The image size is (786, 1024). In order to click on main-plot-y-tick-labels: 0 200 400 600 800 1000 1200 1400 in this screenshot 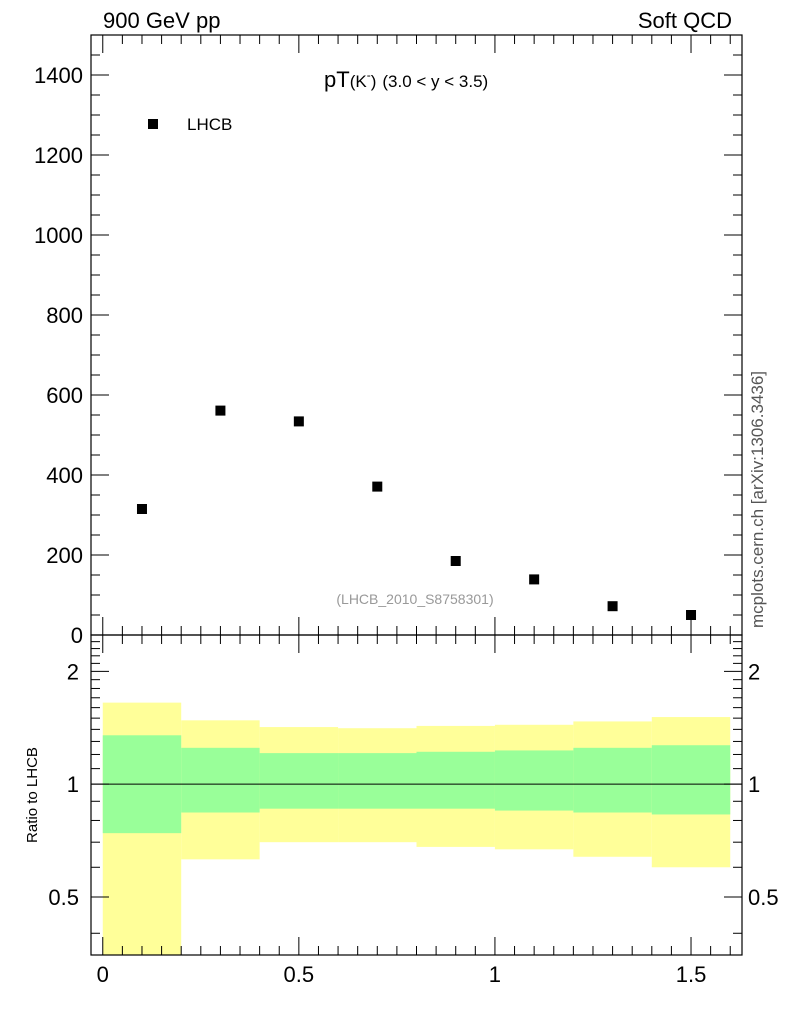, I will do `click(58, 355)`.